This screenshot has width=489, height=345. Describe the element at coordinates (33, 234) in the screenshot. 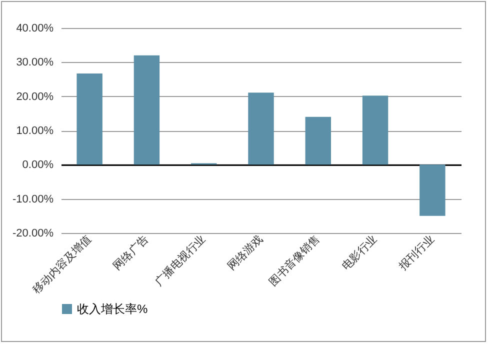

I see `y-tick-label: -20.00%` at that location.